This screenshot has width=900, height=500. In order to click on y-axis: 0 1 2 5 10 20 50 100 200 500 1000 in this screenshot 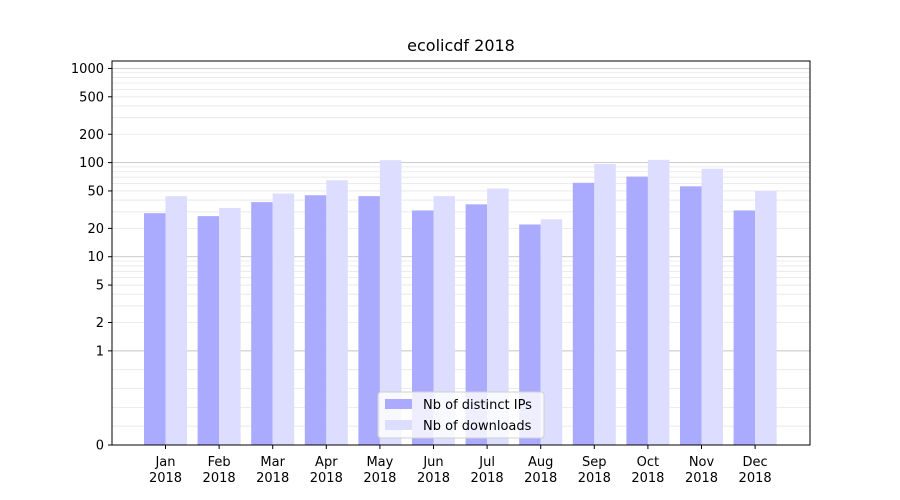, I will do `click(91, 258)`.